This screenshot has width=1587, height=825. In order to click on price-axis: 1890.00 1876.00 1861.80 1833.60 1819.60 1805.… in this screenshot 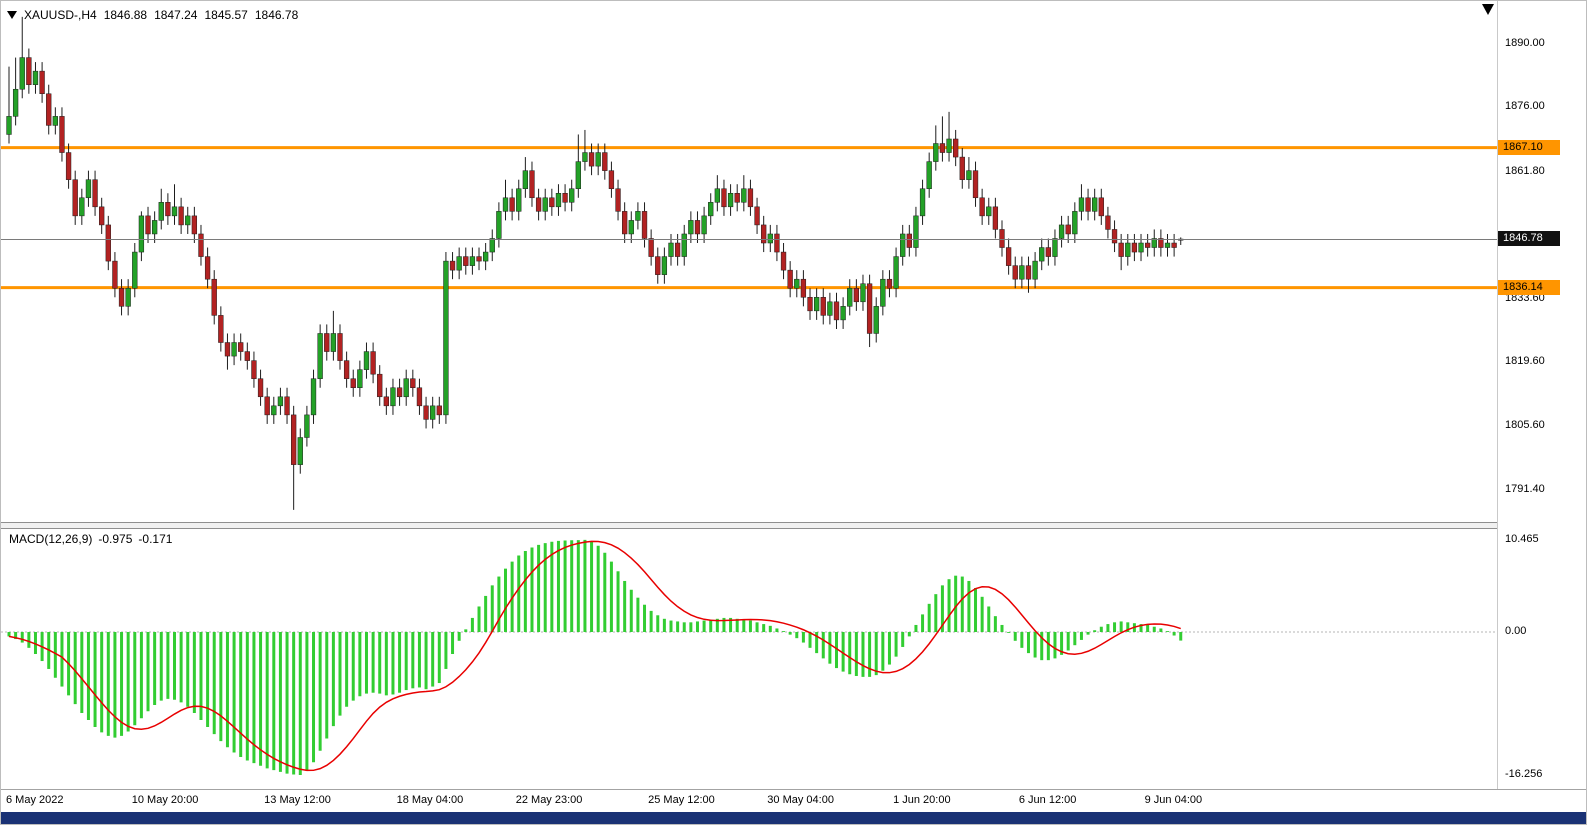, I will do `click(1541, 395)`.